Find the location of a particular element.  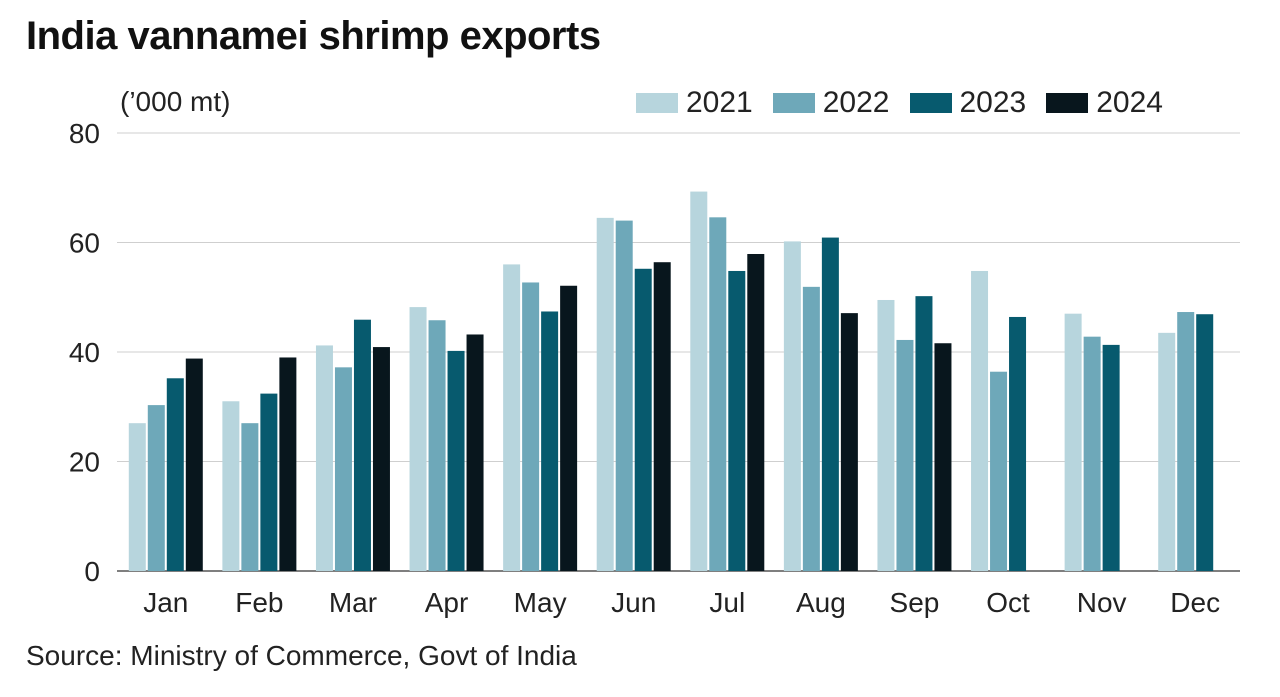

bar-aug-2021 is located at coordinates (792, 406).